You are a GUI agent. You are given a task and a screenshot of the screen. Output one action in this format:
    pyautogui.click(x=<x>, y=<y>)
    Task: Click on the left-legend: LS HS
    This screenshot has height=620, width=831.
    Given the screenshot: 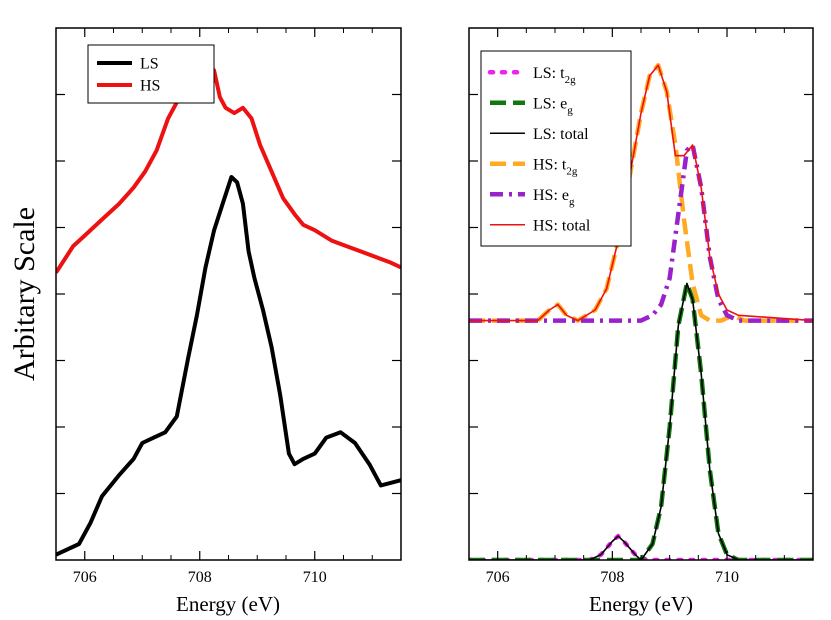 What is the action you would take?
    pyautogui.click(x=151, y=74)
    